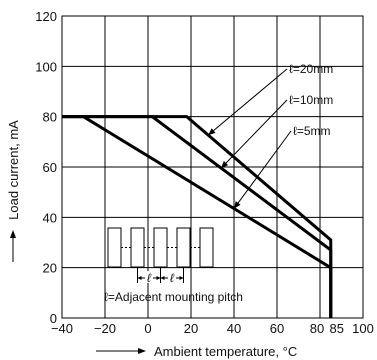 The width and height of the screenshot is (377, 360). Describe the element at coordinates (50, 117) in the screenshot. I see `y-tick-label: 80` at that location.